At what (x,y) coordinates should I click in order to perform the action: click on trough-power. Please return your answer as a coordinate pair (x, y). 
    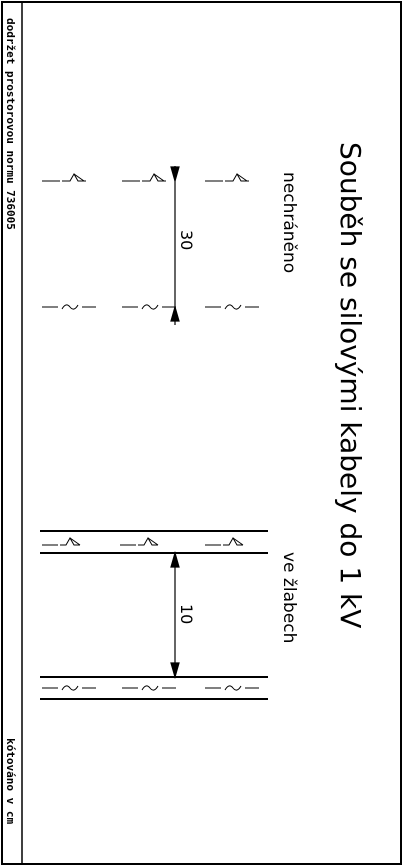
    Looking at the image, I should click on (154, 542).